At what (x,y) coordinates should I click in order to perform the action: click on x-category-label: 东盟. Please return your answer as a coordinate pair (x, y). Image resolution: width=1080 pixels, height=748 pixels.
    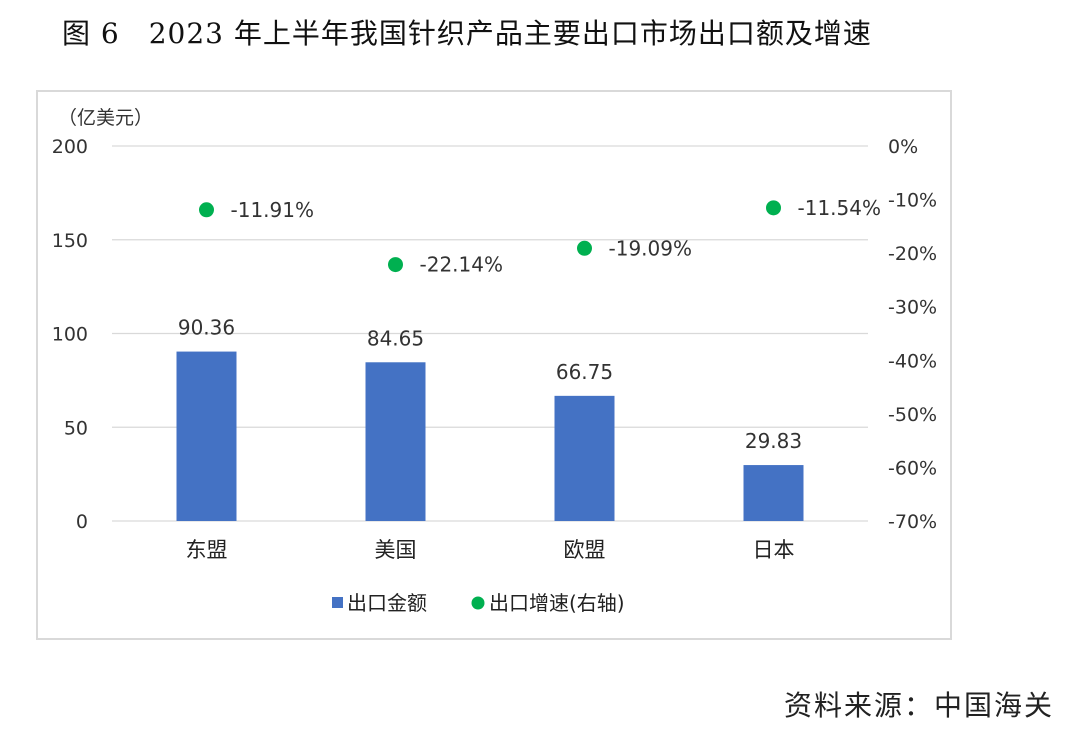
    Looking at the image, I should click on (207, 550).